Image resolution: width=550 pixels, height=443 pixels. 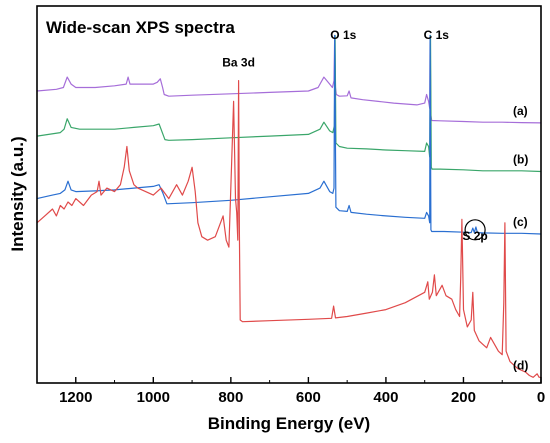 I want to click on x-tick-label: 200, so click(x=463, y=397).